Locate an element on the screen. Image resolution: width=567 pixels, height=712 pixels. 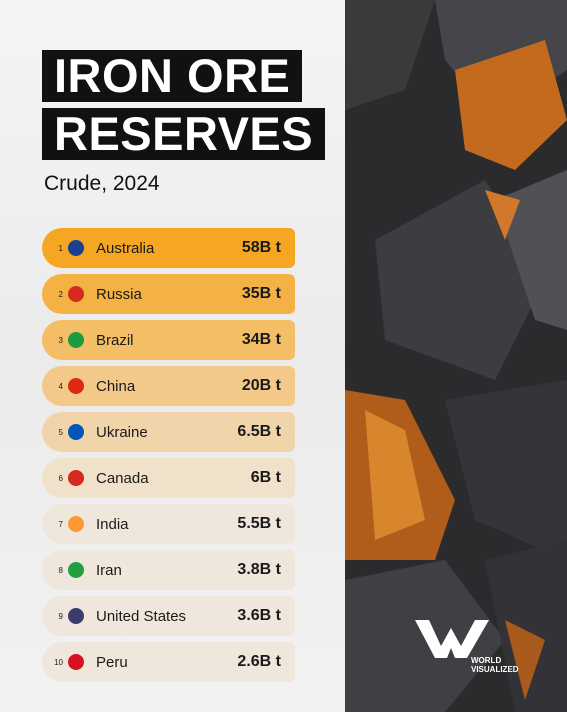
list-row: 9 United States 3.6B t is located at coordinates (168, 616).